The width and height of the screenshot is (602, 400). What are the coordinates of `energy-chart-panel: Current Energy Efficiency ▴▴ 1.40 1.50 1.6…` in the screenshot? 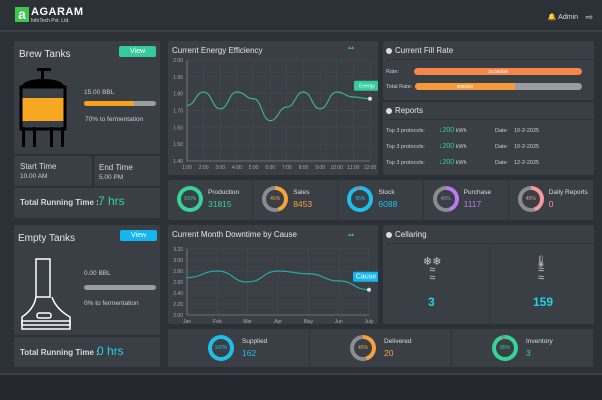 It's located at (273, 108).